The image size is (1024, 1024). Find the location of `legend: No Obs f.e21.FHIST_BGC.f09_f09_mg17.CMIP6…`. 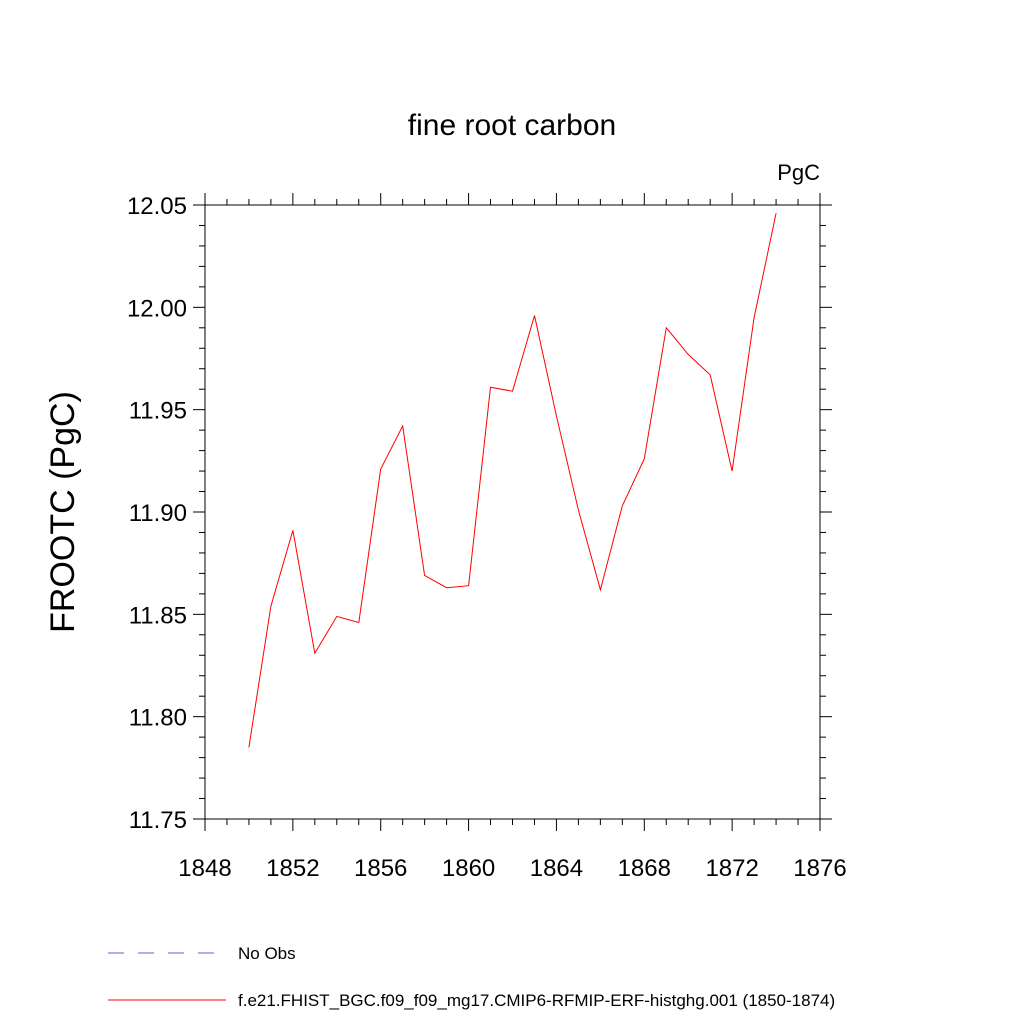

legend: No Obs f.e21.FHIST_BGC.f09_f09_mg17.CMIP6… is located at coordinates (471, 977).